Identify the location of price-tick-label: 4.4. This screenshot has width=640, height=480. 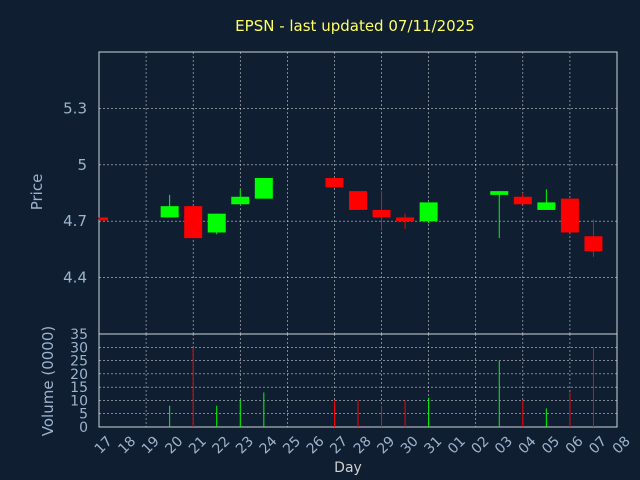
(75, 278).